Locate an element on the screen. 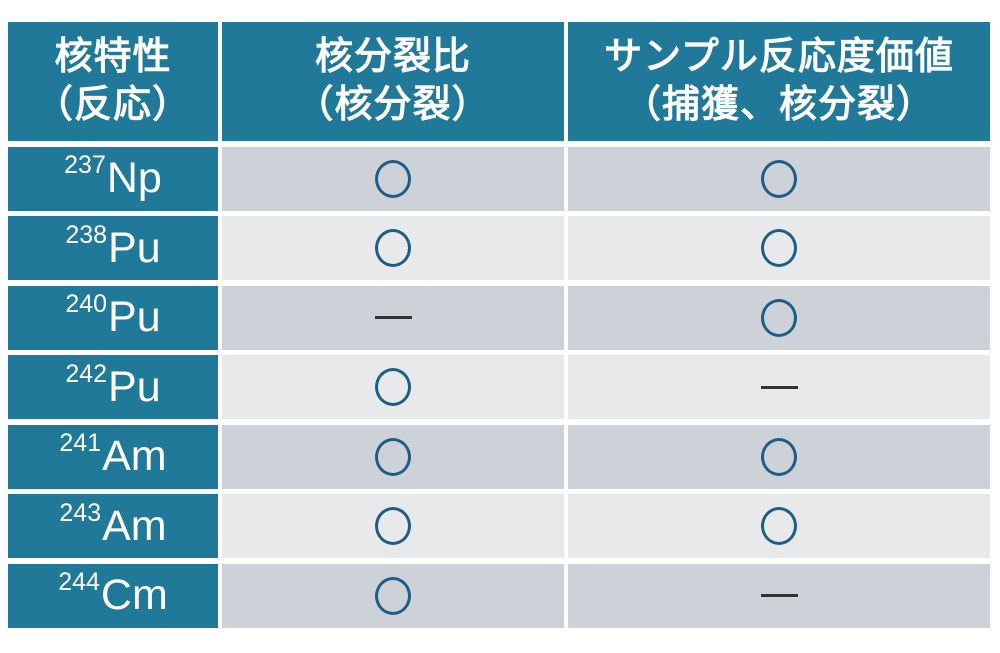 This screenshot has height=653, width=1000. header-line: （捕獲、核分裂） is located at coordinates (778, 104).